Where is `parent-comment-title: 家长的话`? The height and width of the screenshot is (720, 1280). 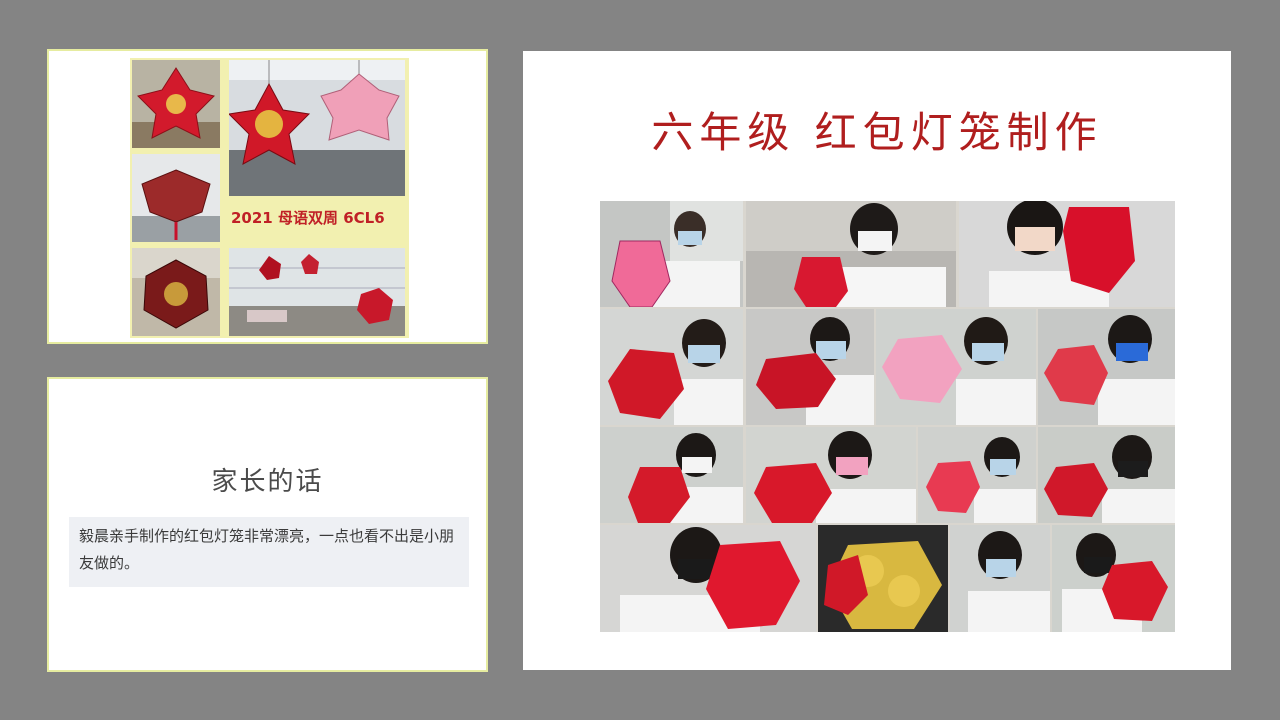
parent-comment-title: 家长的话 is located at coordinates (267, 482).